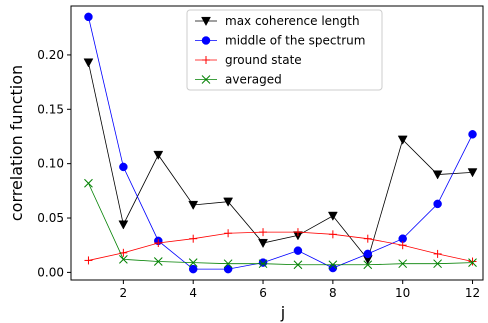  What do you see at coordinates (263, 60) in the screenshot?
I see `legend-label: ground state` at bounding box center [263, 60].